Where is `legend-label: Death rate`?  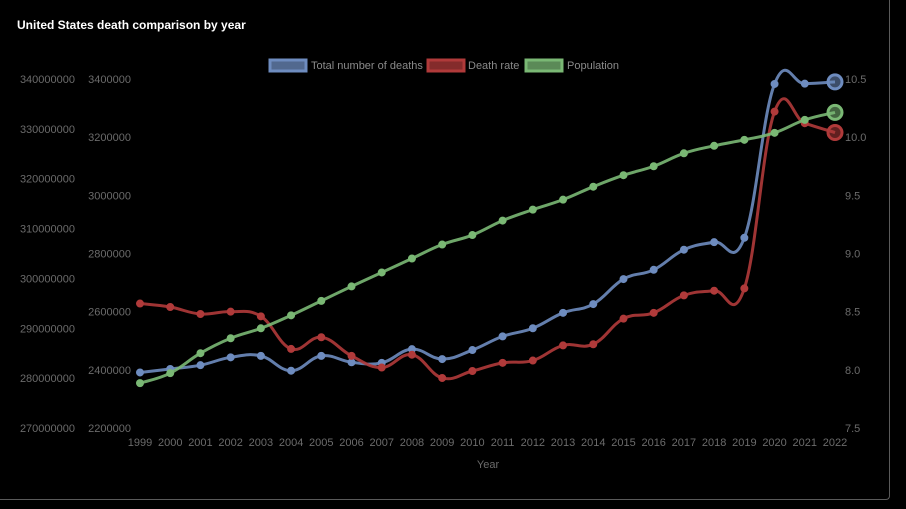
legend-label: Death rate is located at coordinates (493, 66).